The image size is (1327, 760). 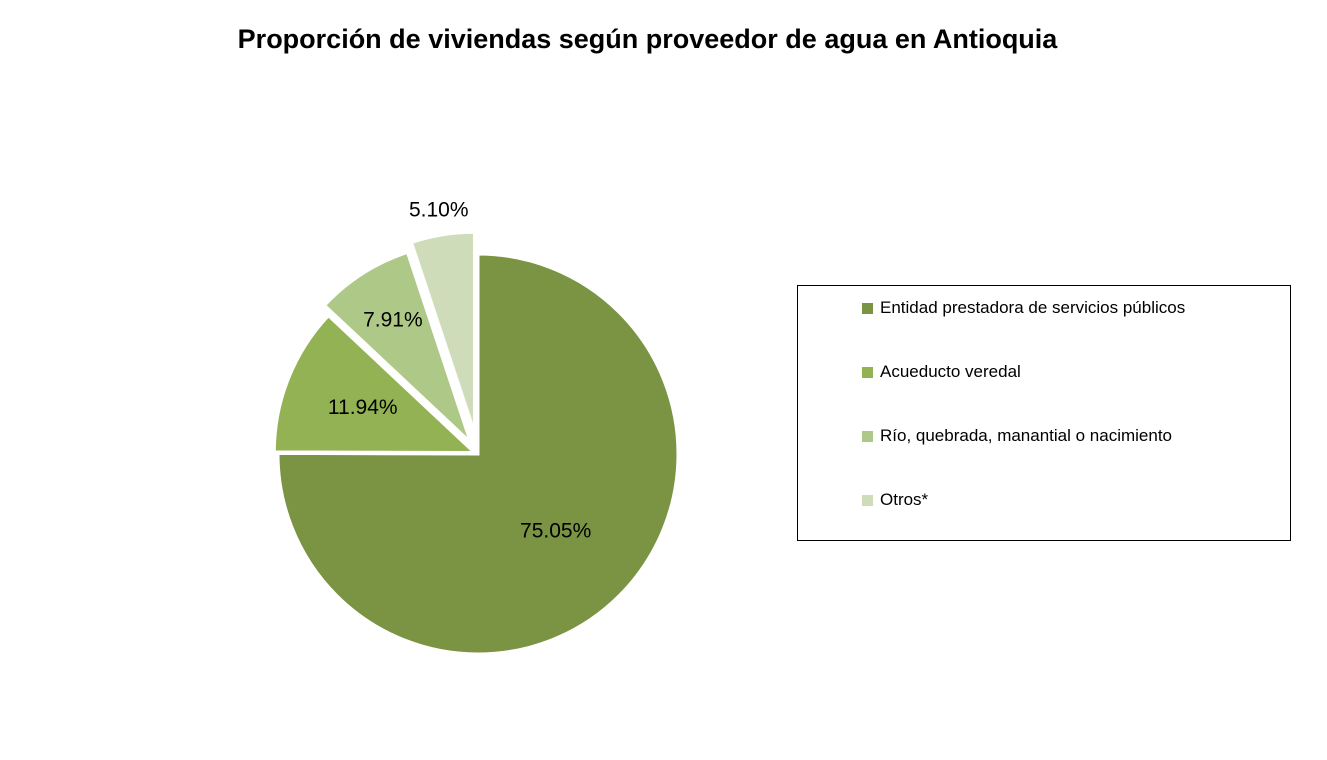 What do you see at coordinates (363, 407) in the screenshot?
I see `slice-value-label-1: 11.94%` at bounding box center [363, 407].